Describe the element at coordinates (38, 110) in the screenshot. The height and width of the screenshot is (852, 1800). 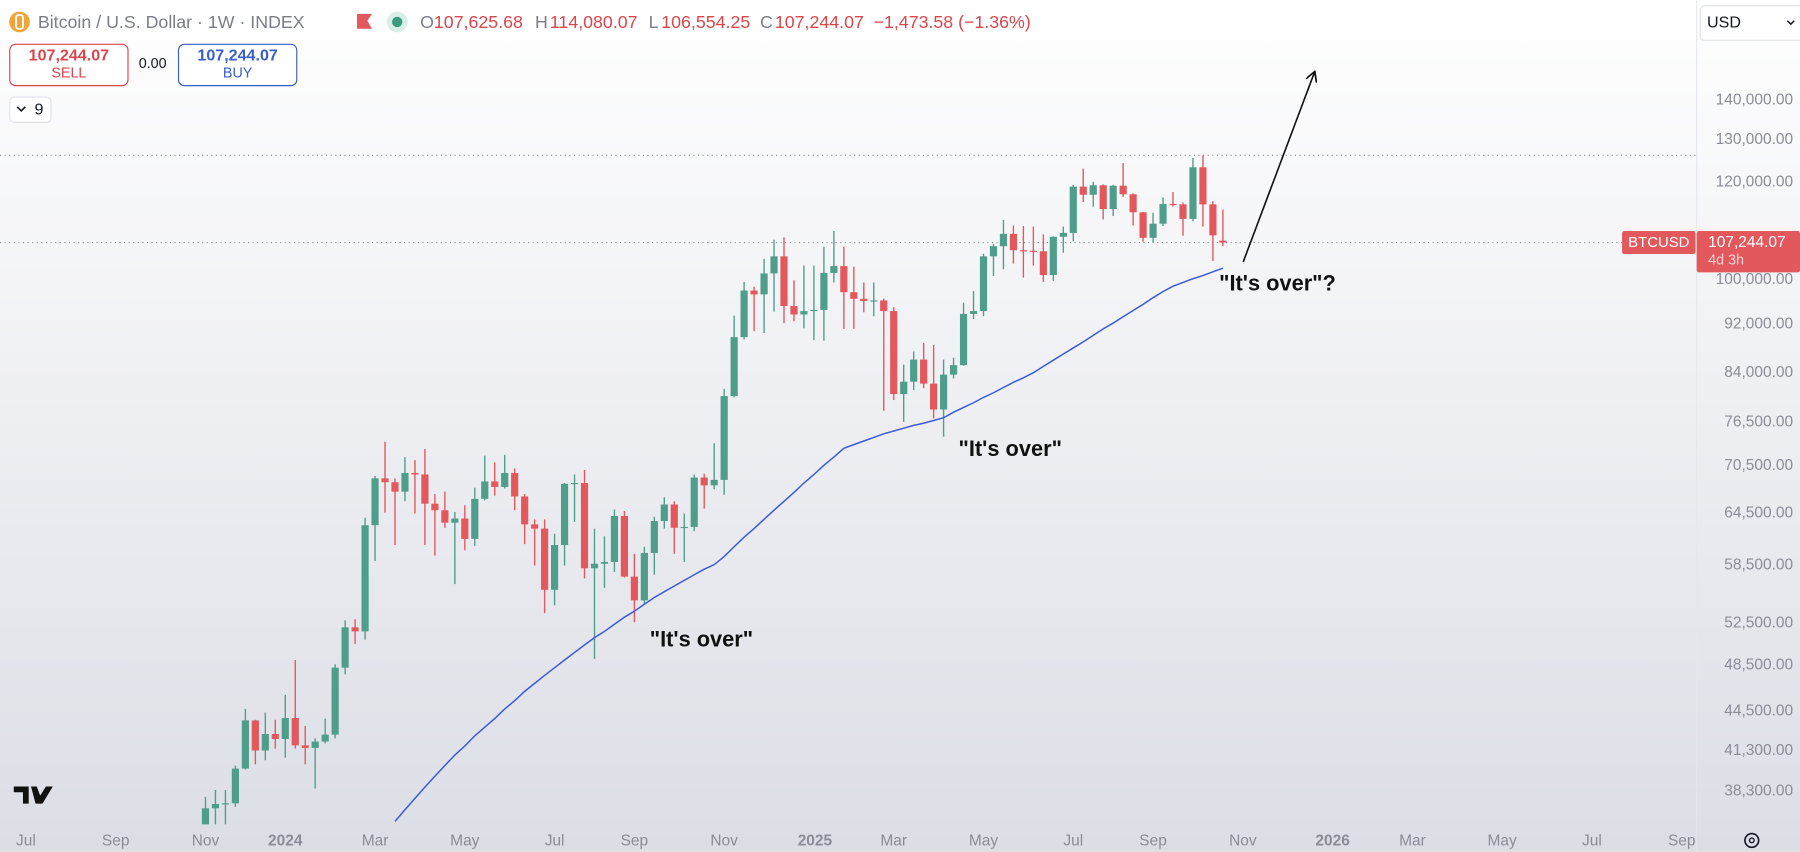
I see `indicators-count: 9` at that location.